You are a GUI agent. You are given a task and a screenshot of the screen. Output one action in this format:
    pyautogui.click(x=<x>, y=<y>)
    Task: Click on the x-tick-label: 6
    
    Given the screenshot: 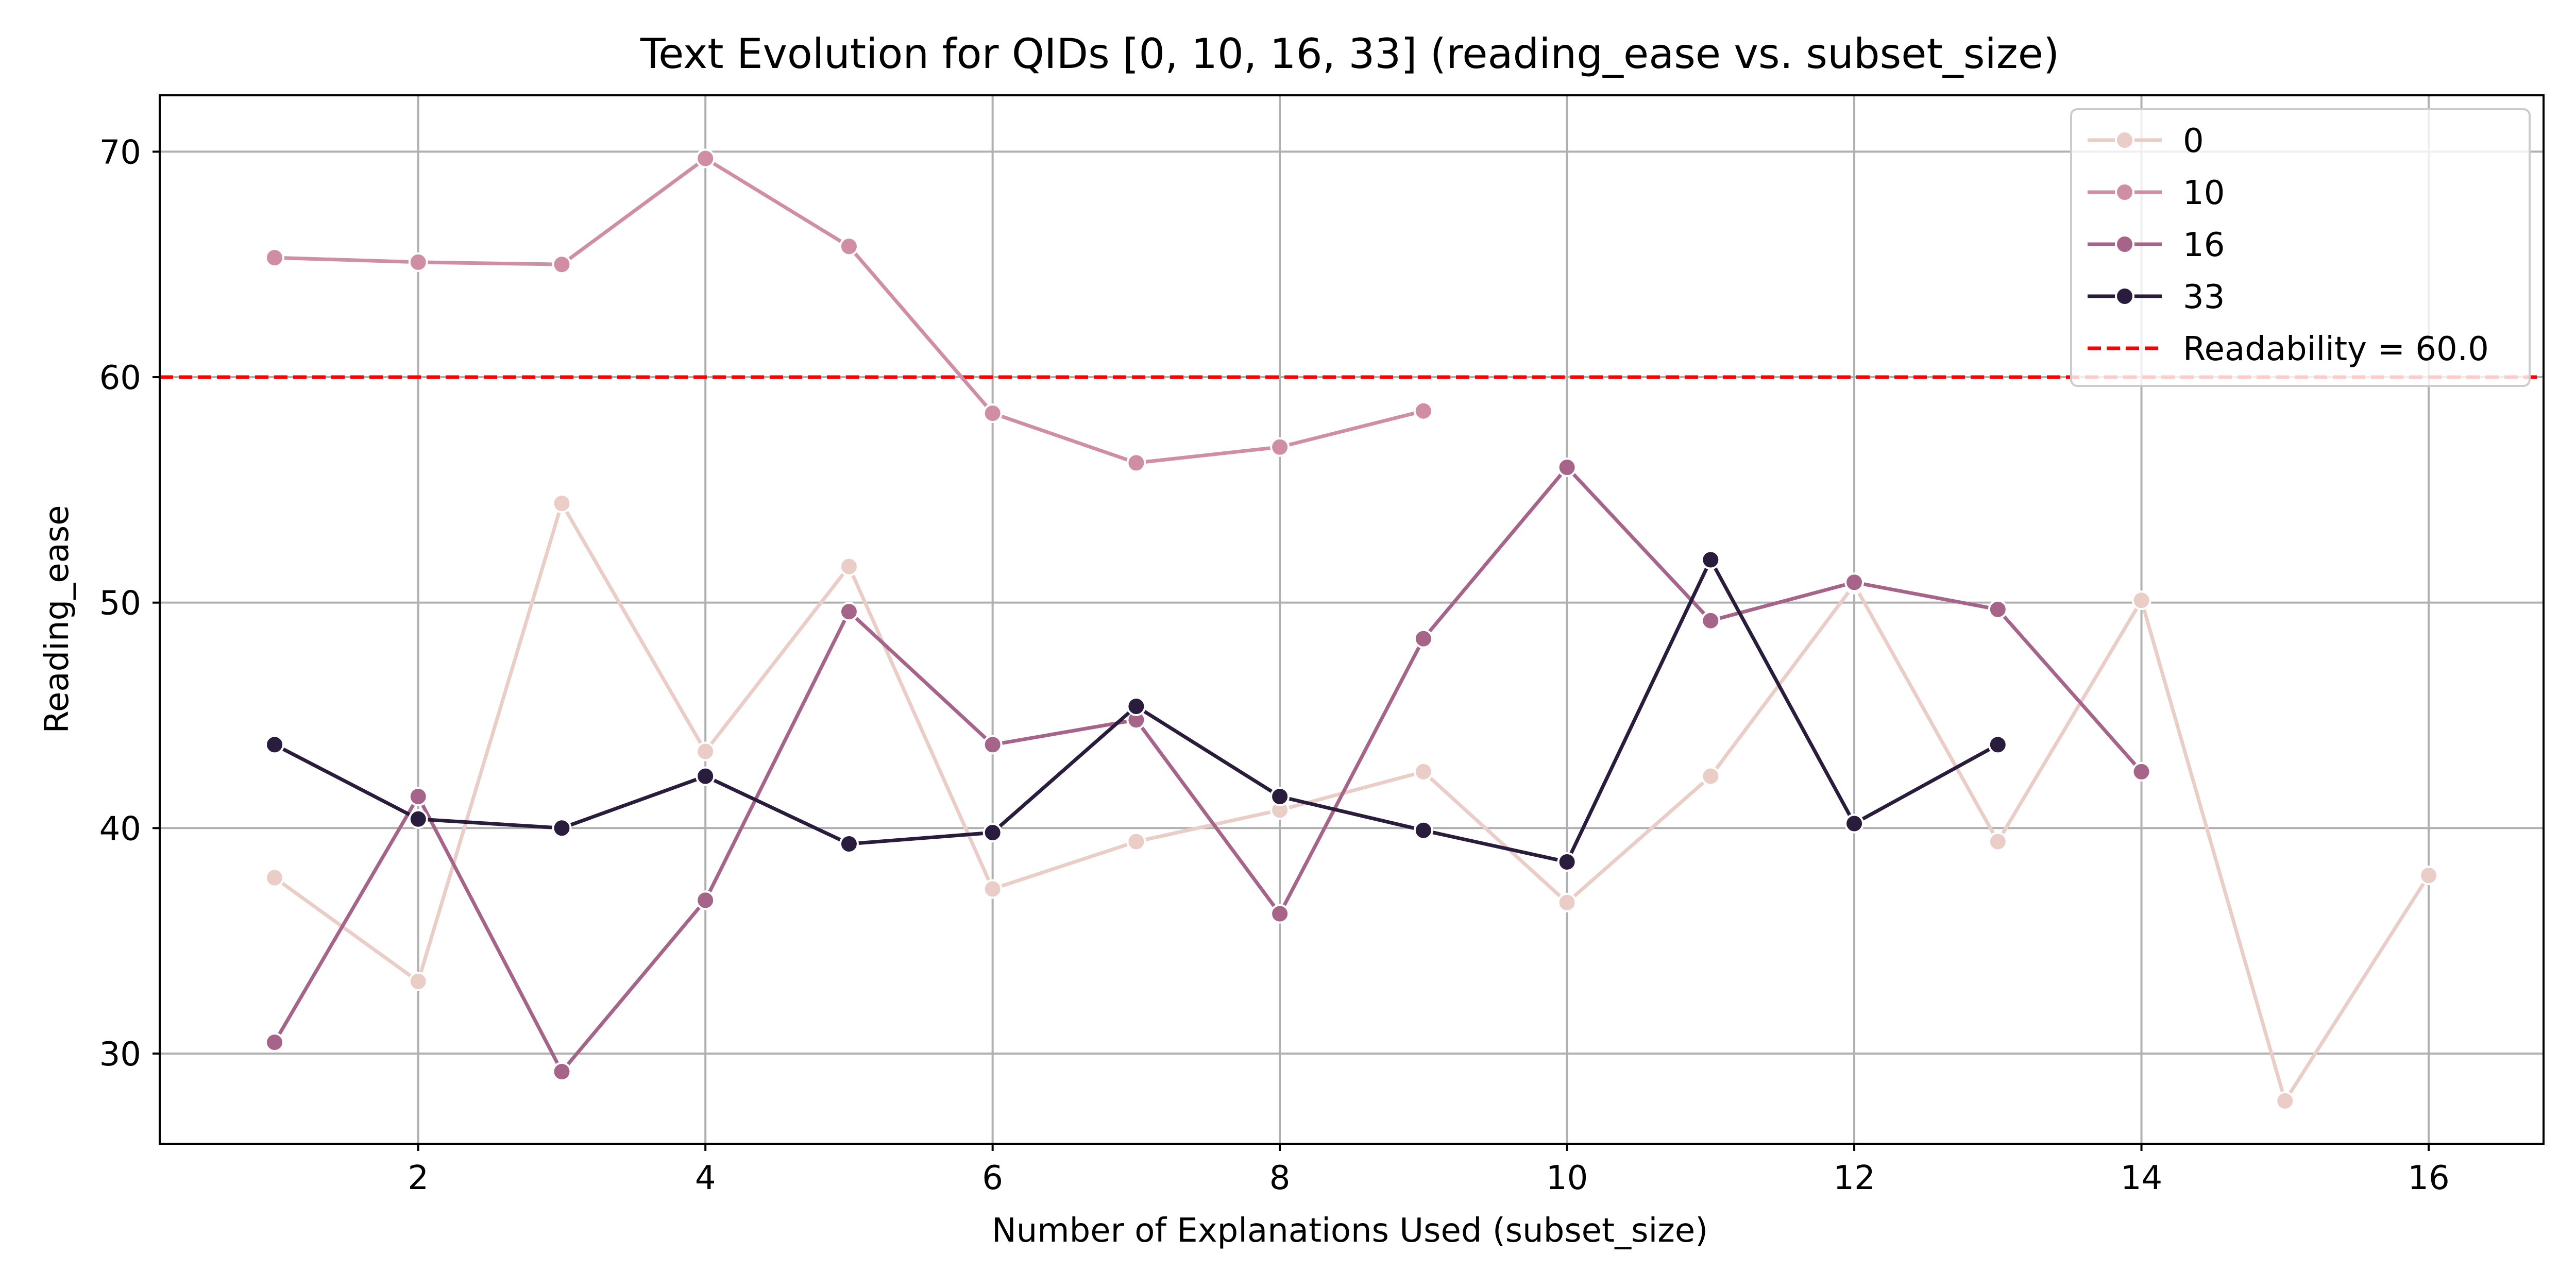 What is the action you would take?
    pyautogui.click(x=992, y=1178)
    